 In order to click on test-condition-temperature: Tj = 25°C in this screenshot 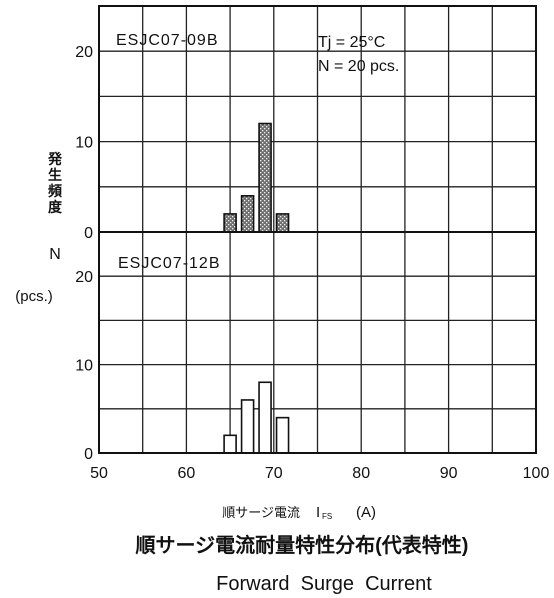, I will do `click(351, 42)`.